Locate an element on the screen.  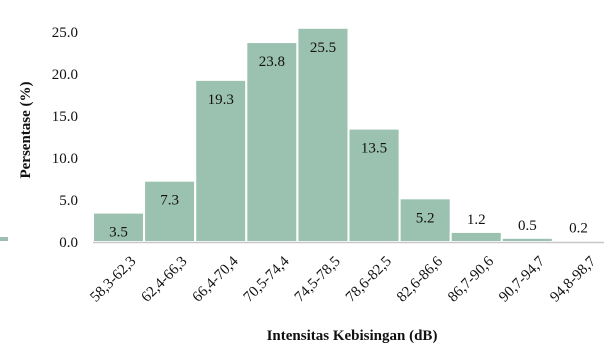
x-tick-label: 74,5-78,5 is located at coordinates (318, 280).